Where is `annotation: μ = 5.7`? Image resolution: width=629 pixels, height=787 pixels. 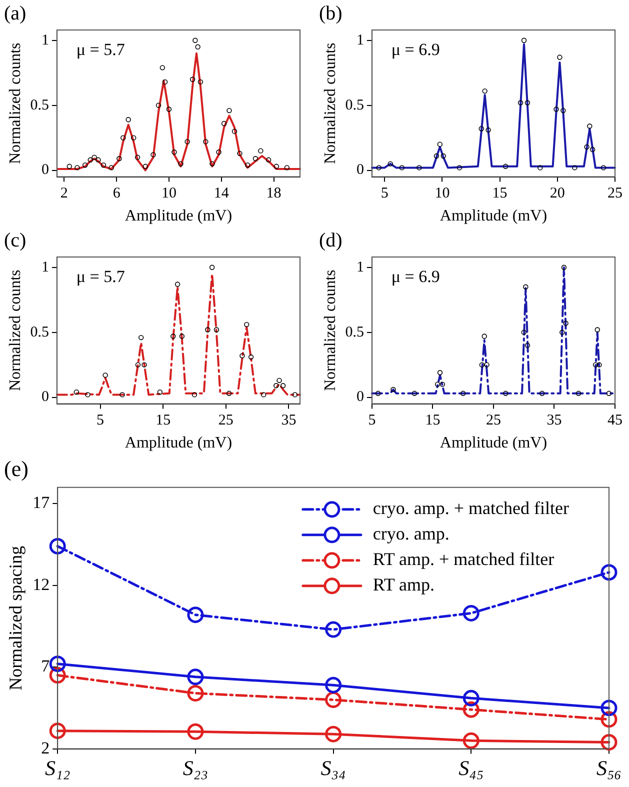
annotation: μ = 5.7 is located at coordinates (101, 49).